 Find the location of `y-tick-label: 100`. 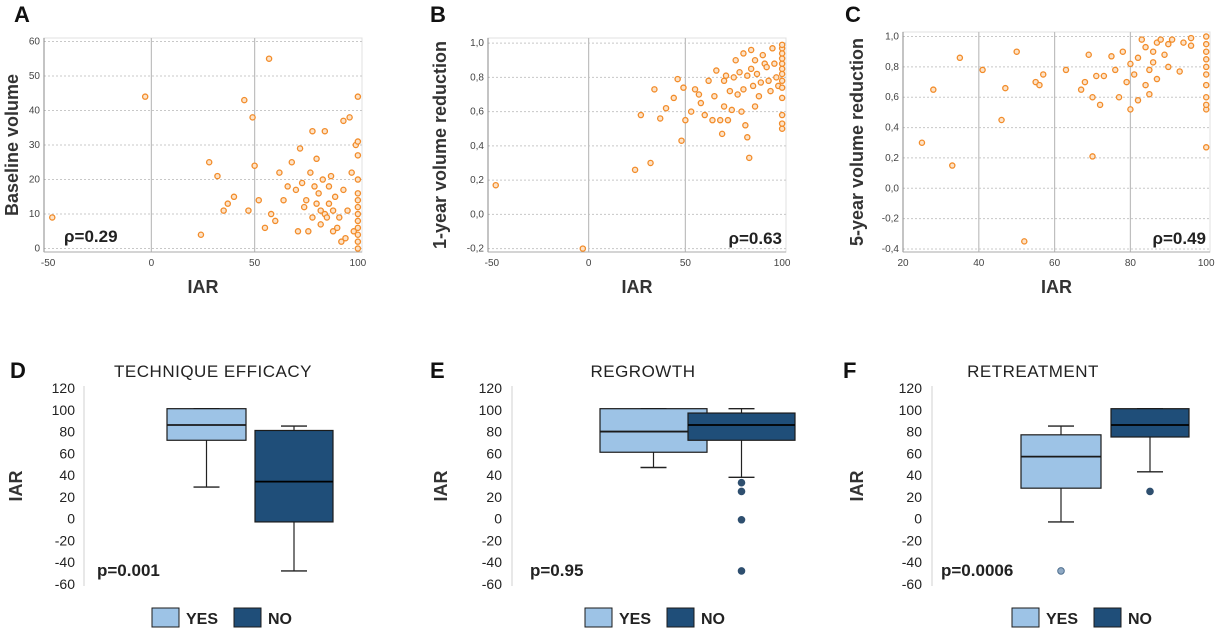

y-tick-label: 100 is located at coordinates (491, 410).